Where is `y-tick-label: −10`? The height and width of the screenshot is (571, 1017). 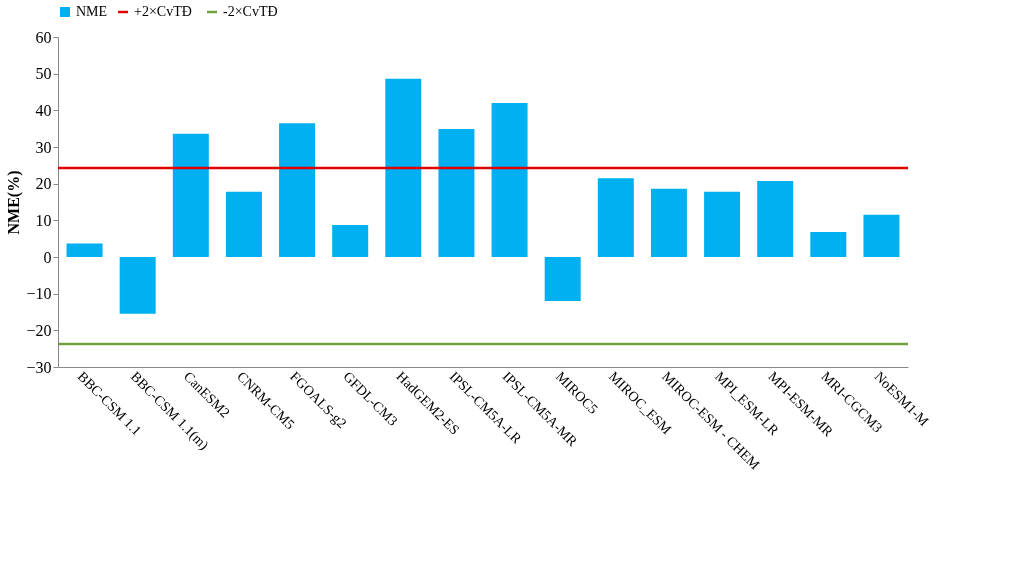
y-tick-label: −10 is located at coordinates (39, 294).